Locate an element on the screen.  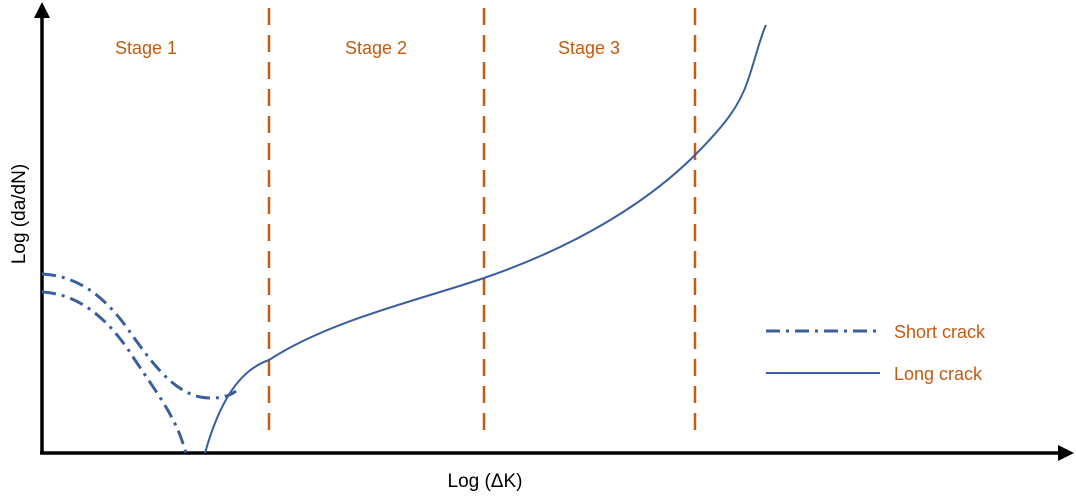
legend-long-crack-label: Long crack is located at coordinates (938, 374).